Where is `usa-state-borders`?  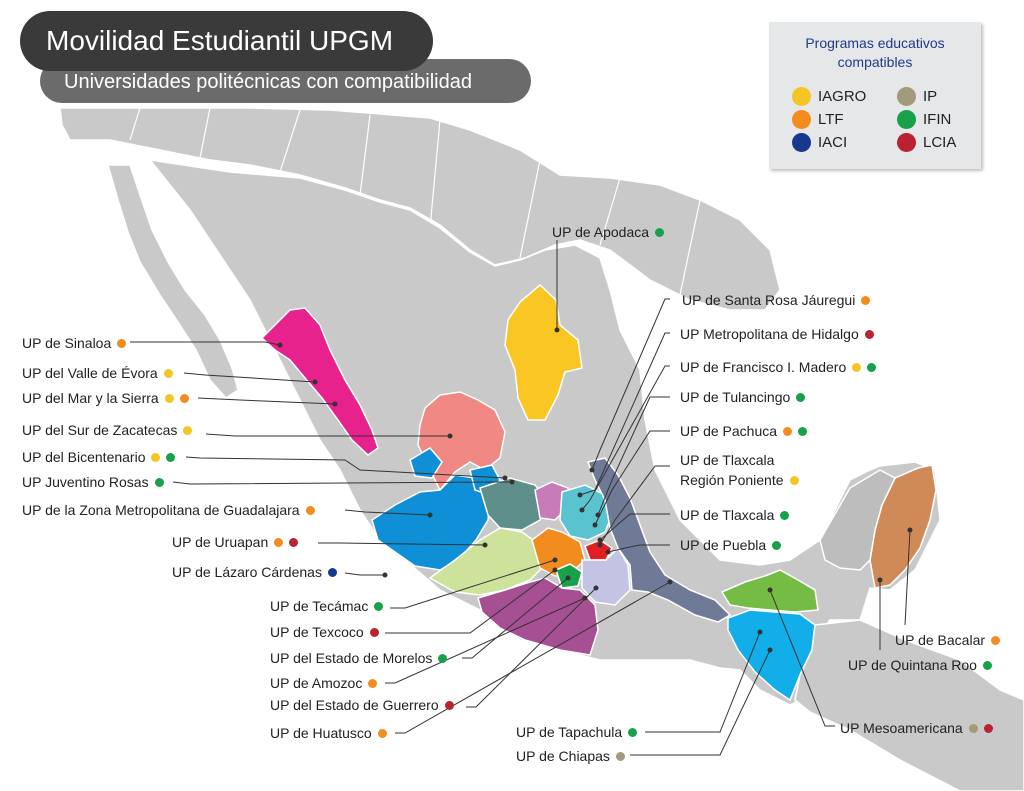
usa-state-borders is located at coordinates (415, 201).